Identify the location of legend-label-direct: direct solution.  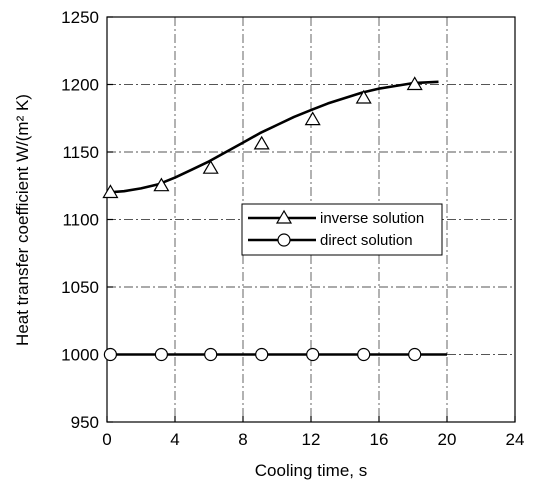
(366, 240).